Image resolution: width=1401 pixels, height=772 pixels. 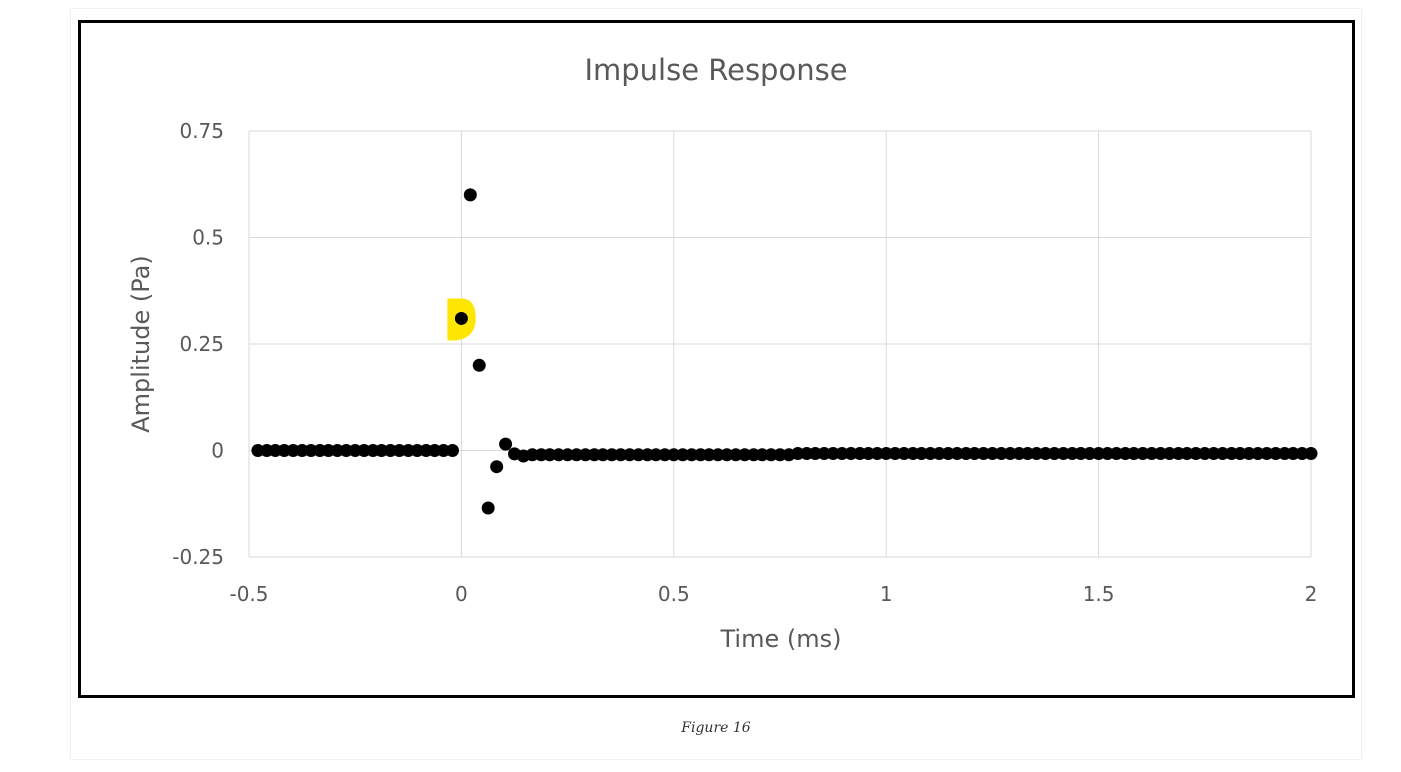 What do you see at coordinates (141, 343) in the screenshot?
I see `y-axis-title: Amplitude (Pa)` at bounding box center [141, 343].